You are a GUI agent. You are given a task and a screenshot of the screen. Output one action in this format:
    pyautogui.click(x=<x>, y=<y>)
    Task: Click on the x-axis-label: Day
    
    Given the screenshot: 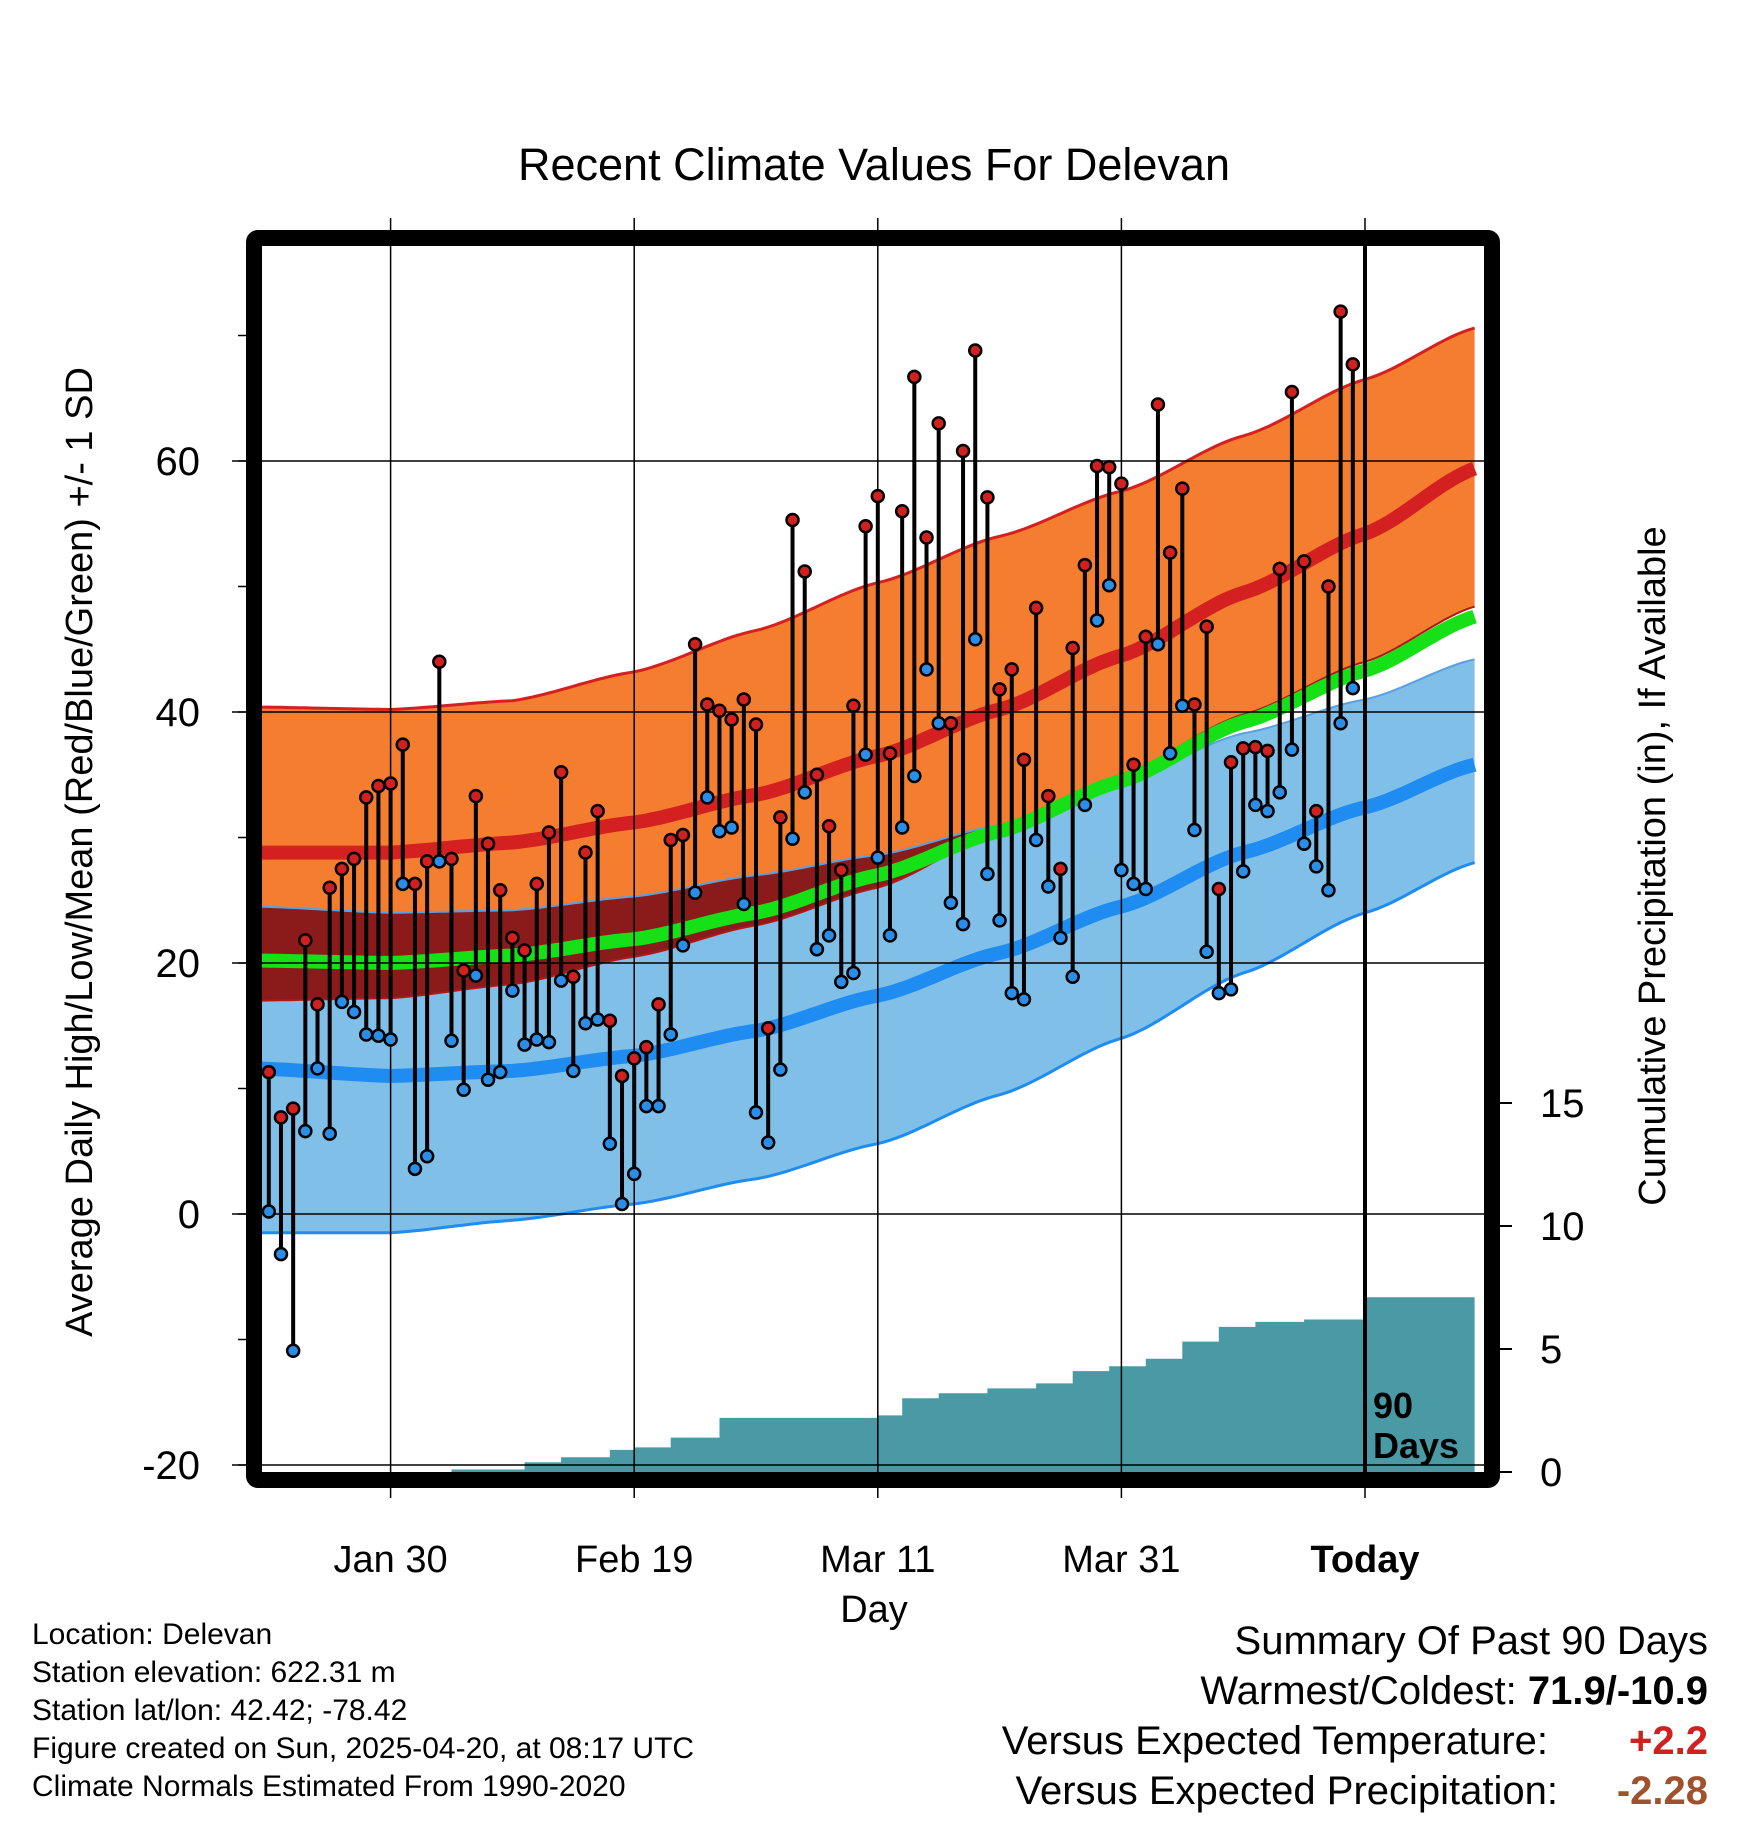 What is the action you would take?
    pyautogui.click(x=874, y=1610)
    